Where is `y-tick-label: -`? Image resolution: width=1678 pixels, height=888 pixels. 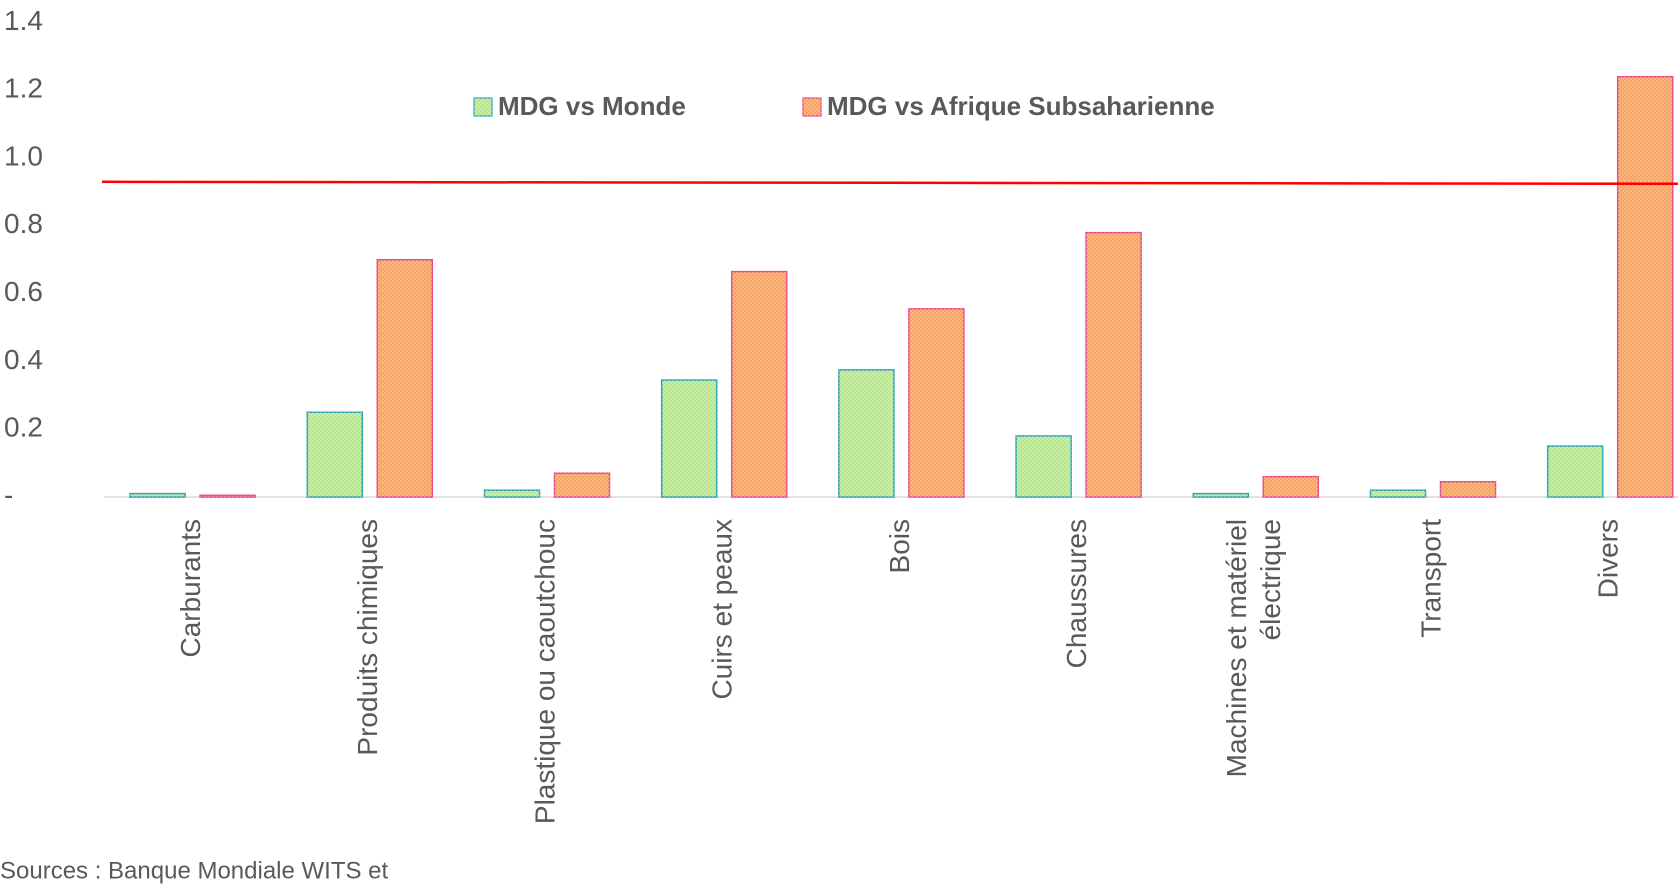 y-tick-label: - is located at coordinates (8, 494).